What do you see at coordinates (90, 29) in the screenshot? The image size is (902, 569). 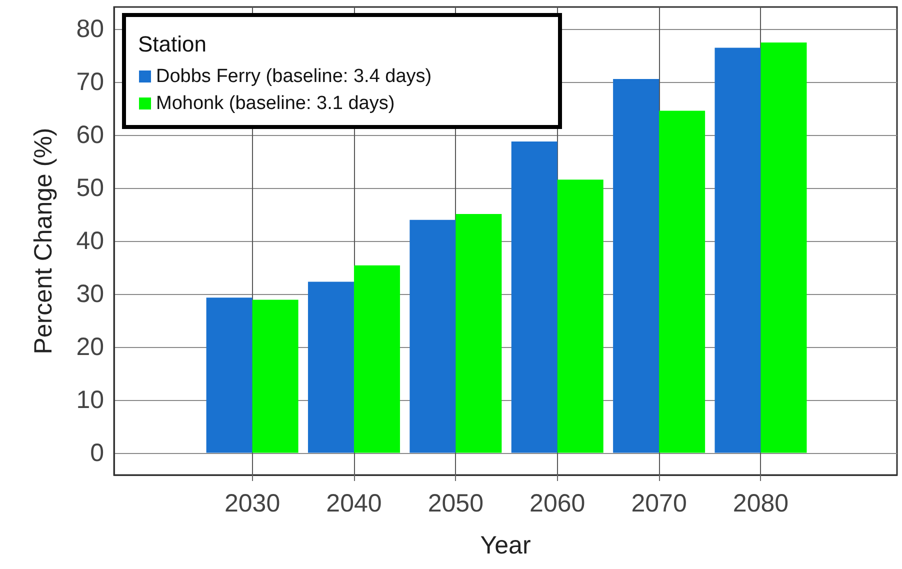 I see `y-tick-label: 80` at bounding box center [90, 29].